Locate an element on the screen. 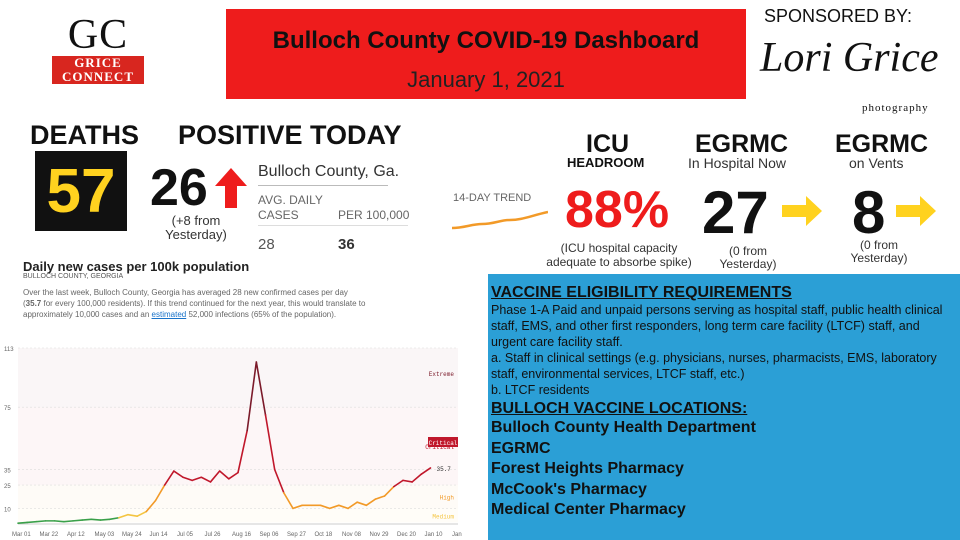 This screenshot has height=540, width=960. y-tick-label: 75 is located at coordinates (7, 409).